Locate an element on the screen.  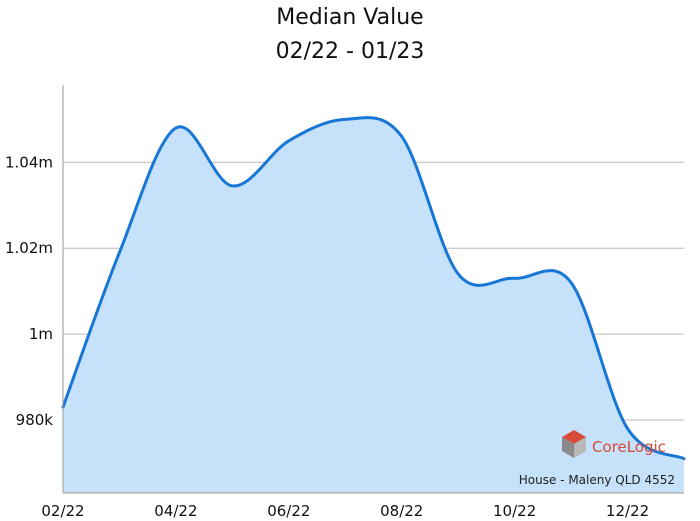
x-tick-label: 08/22 is located at coordinates (401, 511).